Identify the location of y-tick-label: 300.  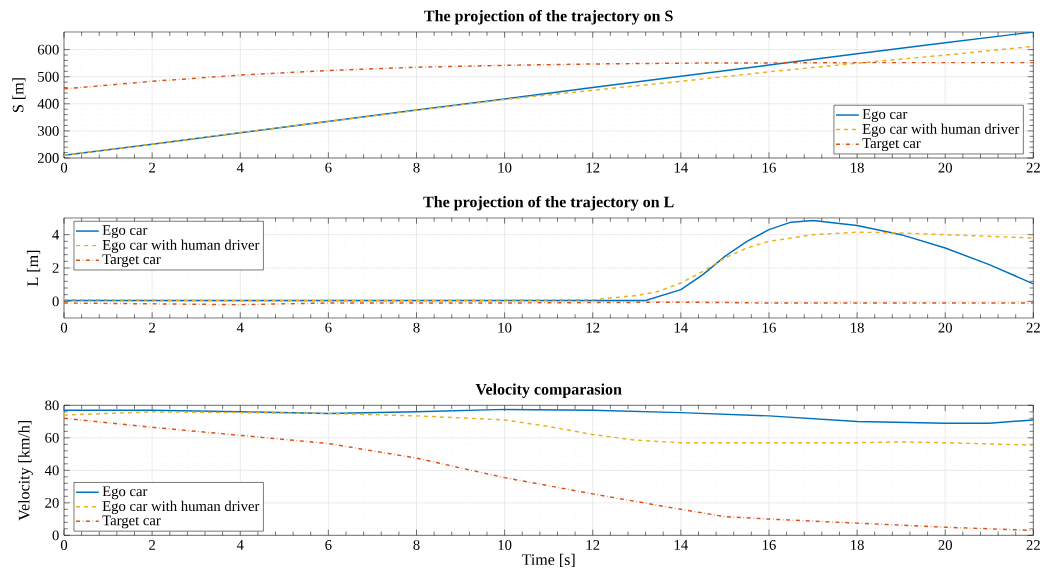
(48, 130).